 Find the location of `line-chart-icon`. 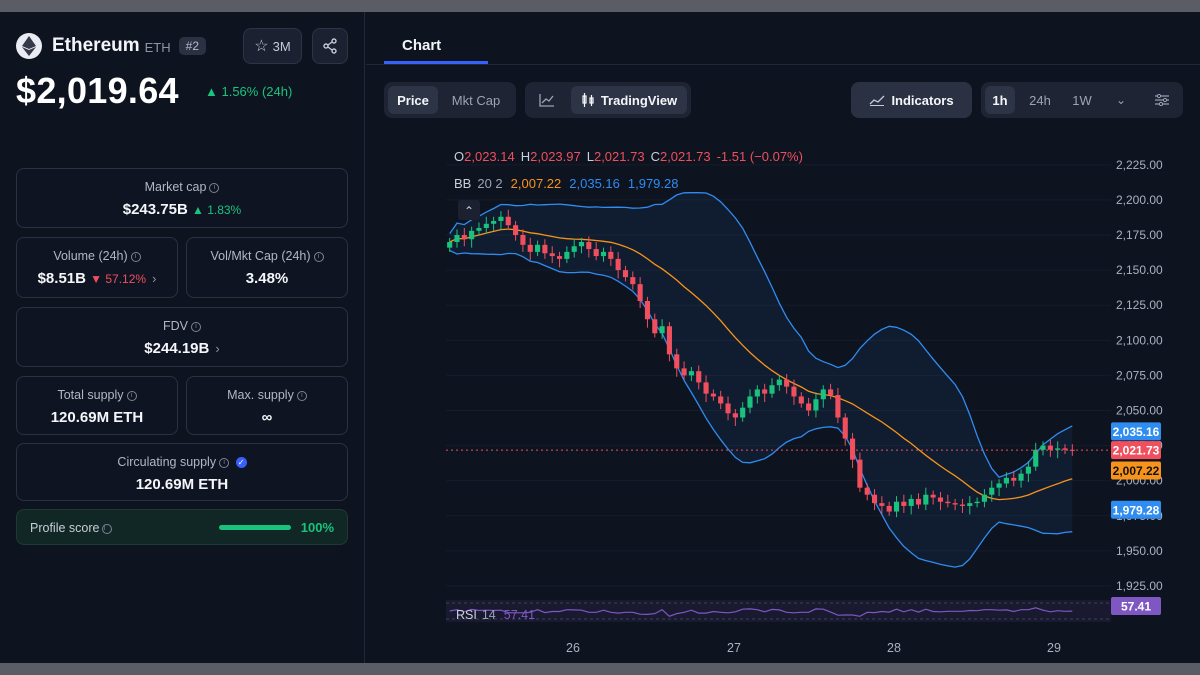

line-chart-icon is located at coordinates (546, 100).